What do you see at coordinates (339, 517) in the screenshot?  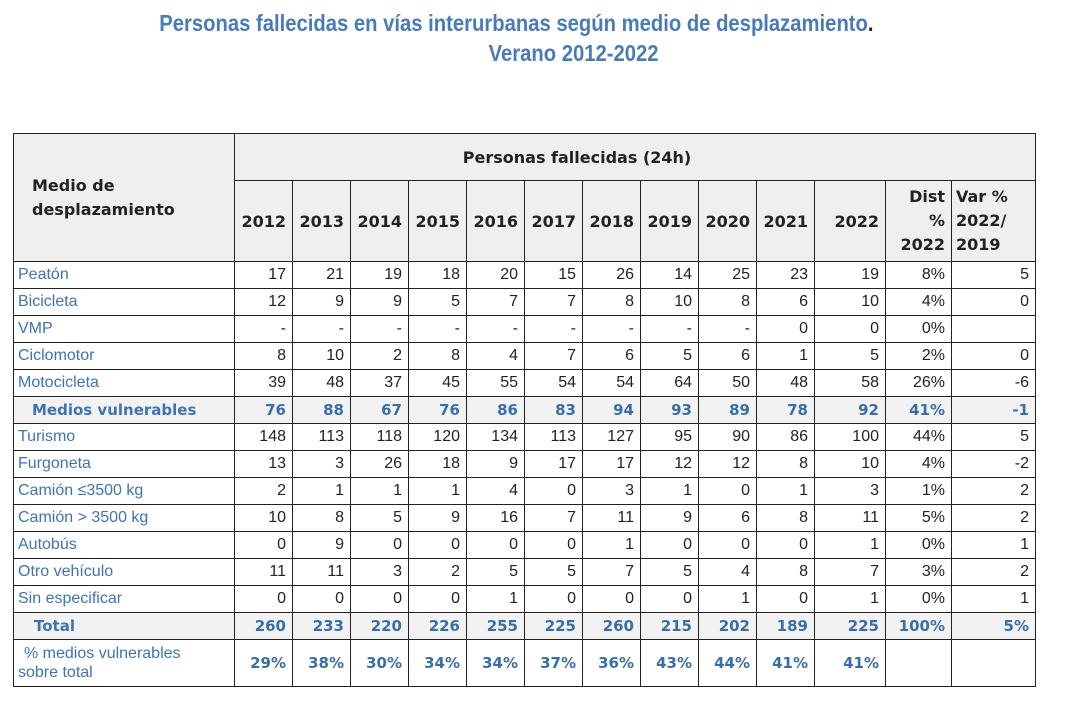 I see `value-2013: 8` at bounding box center [339, 517].